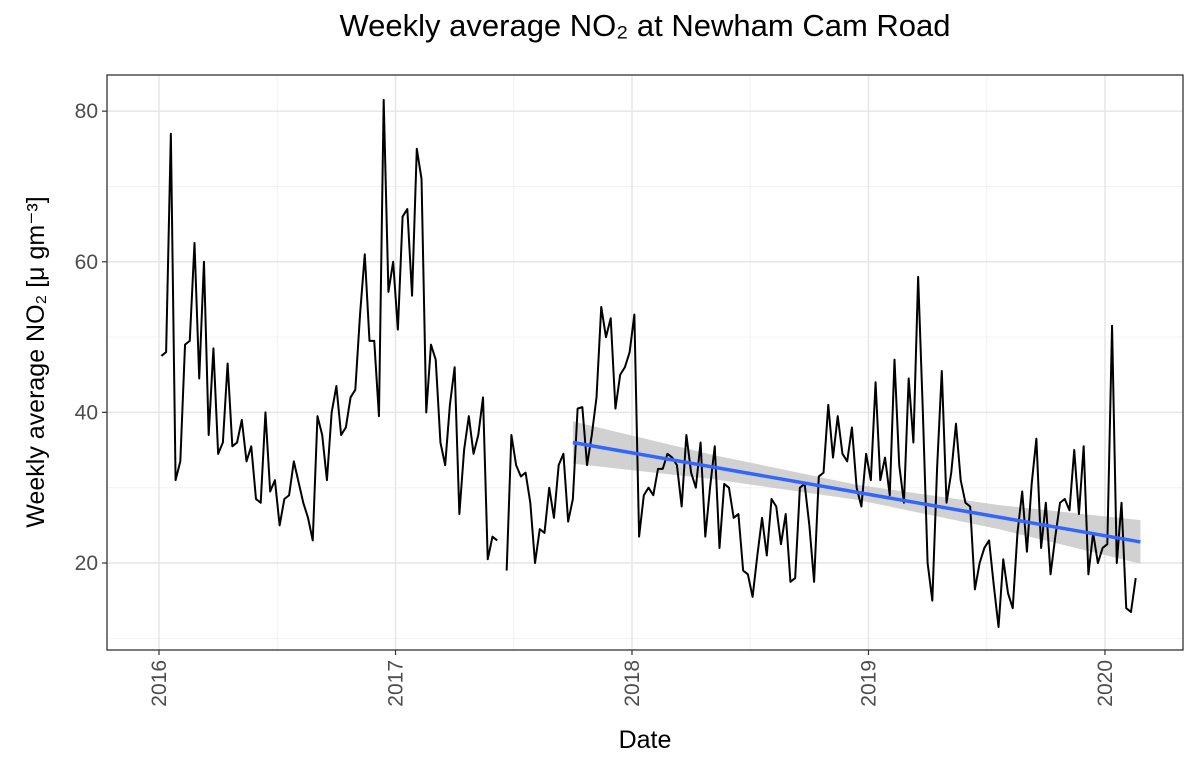 The height and width of the screenshot is (758, 1184). I want to click on x-tick-label: 2019, so click(868, 683).